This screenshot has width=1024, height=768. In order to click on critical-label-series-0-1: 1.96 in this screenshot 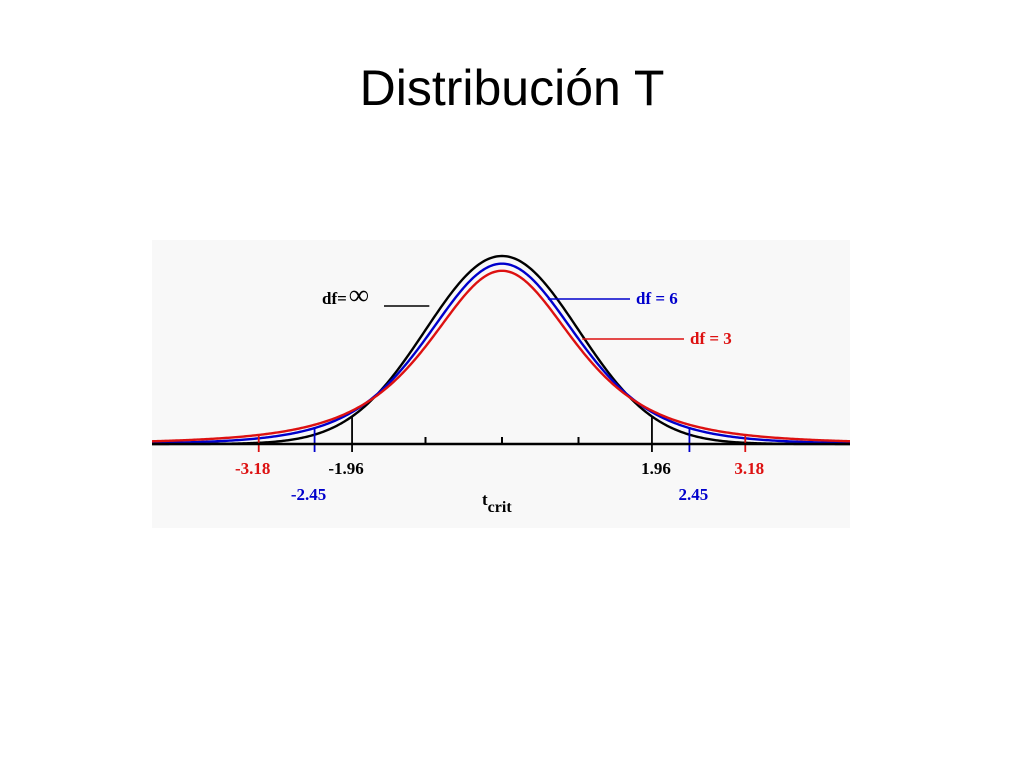, I will do `click(656, 468)`.